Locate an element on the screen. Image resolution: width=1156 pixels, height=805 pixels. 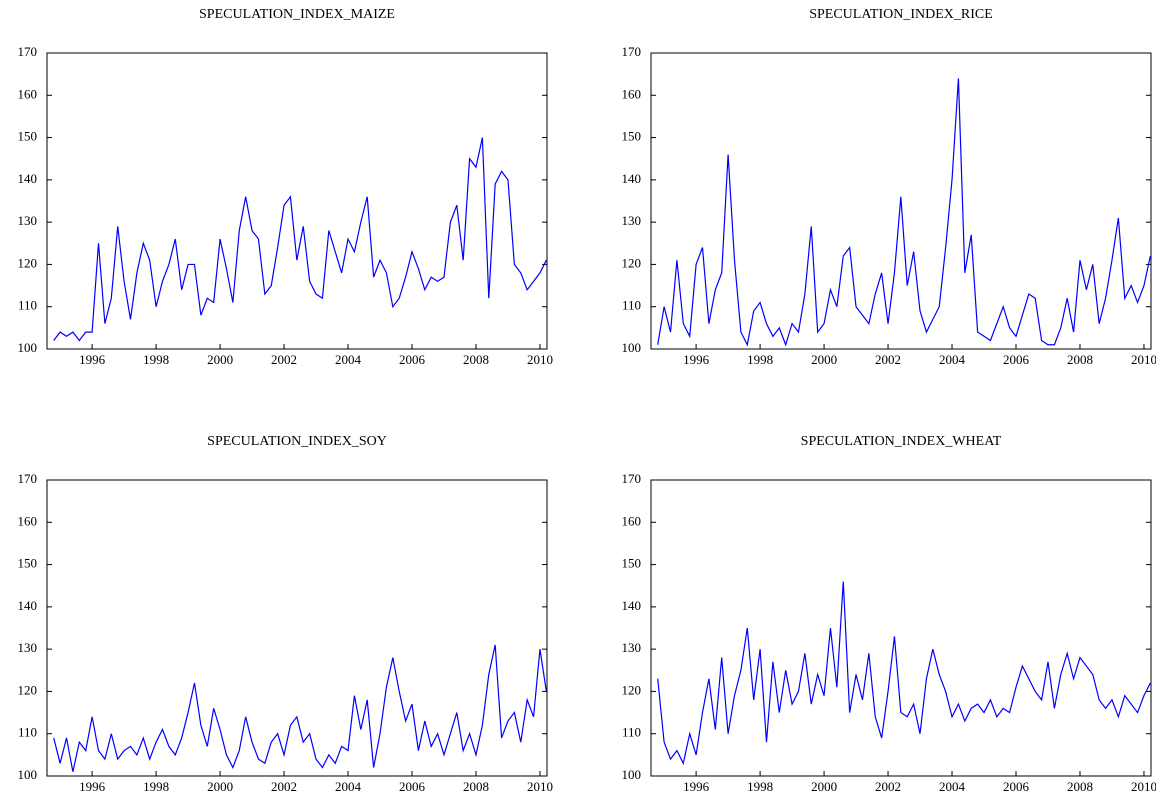
chart-title: SPECULATION_INDEX_MAIZE is located at coordinates (297, 14).